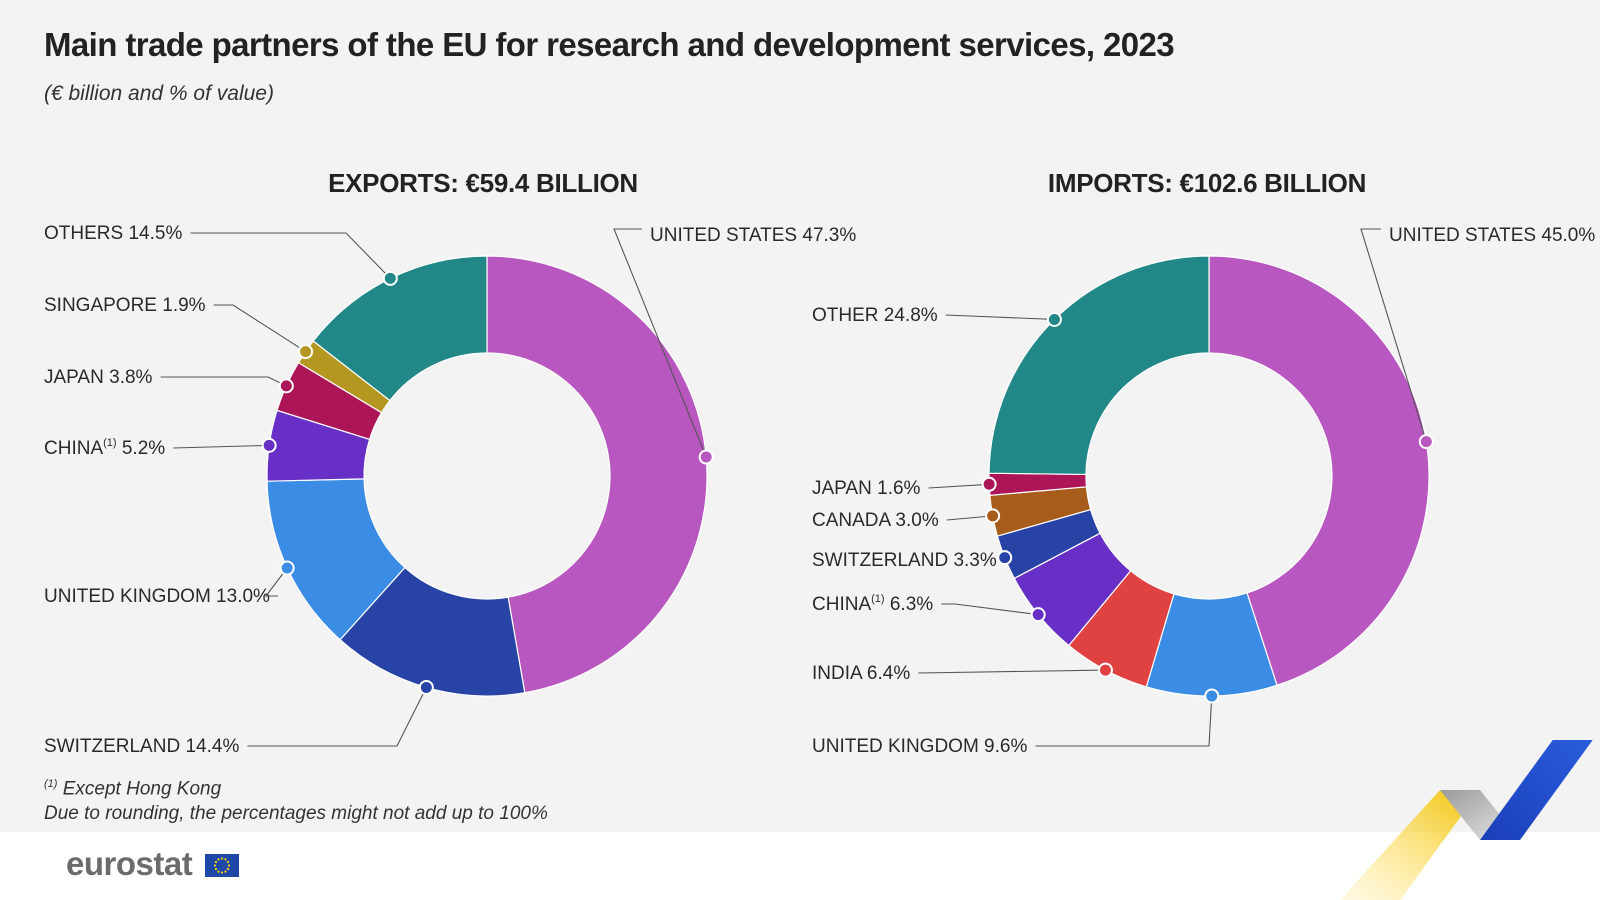 This screenshot has width=1600, height=900. I want to click on exports-slice-singapore-leader-line, so click(259, 328).